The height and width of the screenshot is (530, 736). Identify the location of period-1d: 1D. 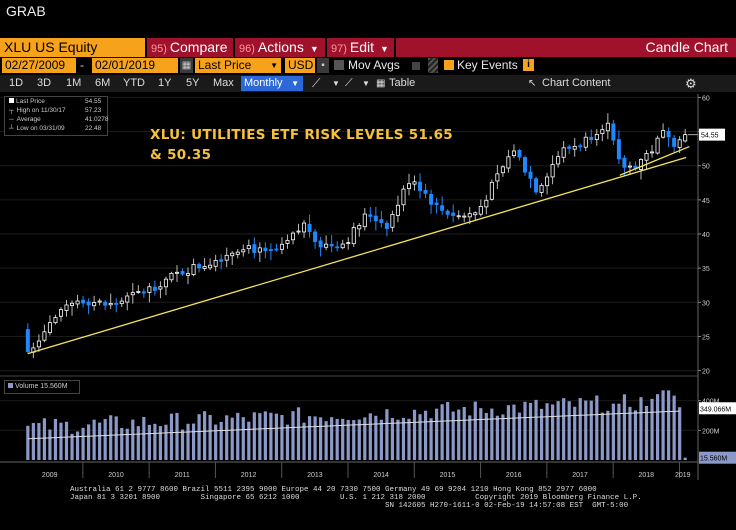
(16, 83).